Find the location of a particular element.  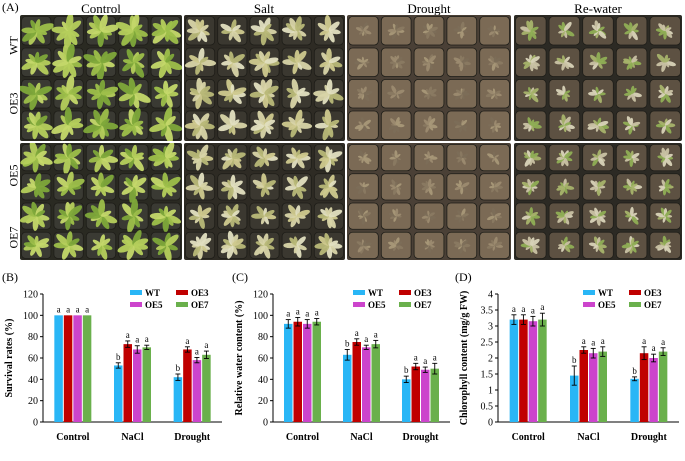

y-tick-label: 2.5 is located at coordinates (487, 343).